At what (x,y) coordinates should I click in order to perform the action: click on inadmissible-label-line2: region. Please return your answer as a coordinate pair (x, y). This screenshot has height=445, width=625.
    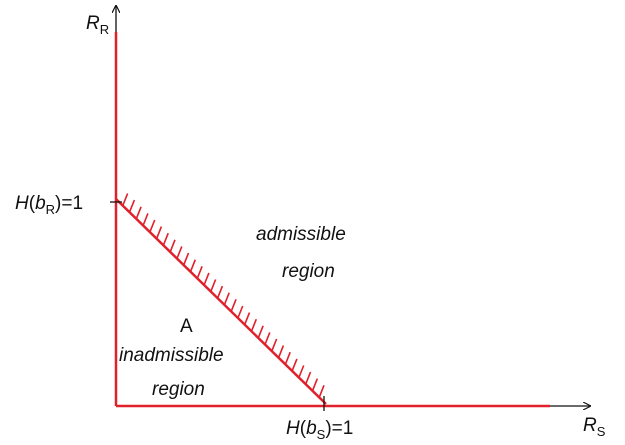
    Looking at the image, I should click on (178, 389).